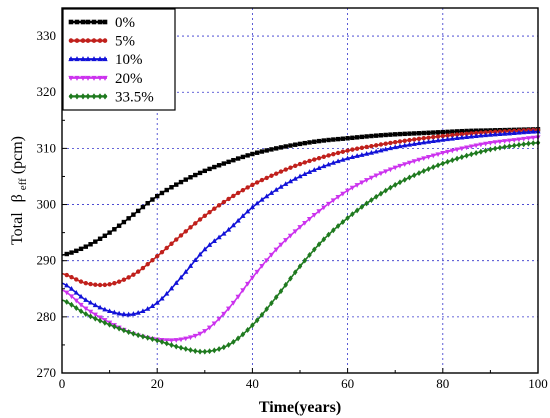 The image size is (550, 418). Describe the element at coordinates (125, 23) in the screenshot. I see `legend-label: 0%` at that location.